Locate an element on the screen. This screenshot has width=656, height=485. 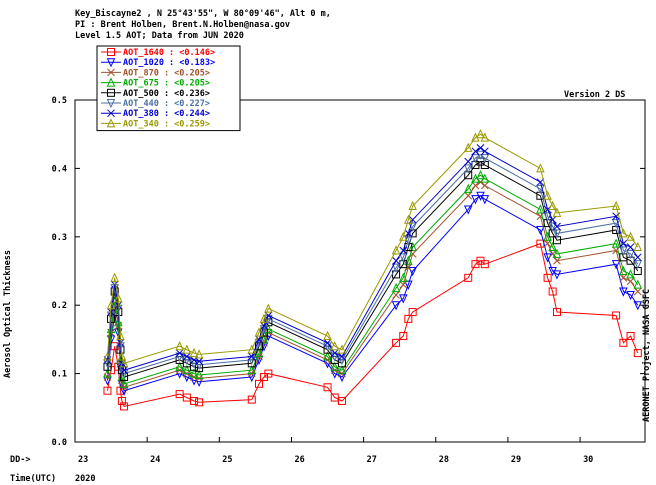
y-tick-label: 0.1 is located at coordinates (59, 375).